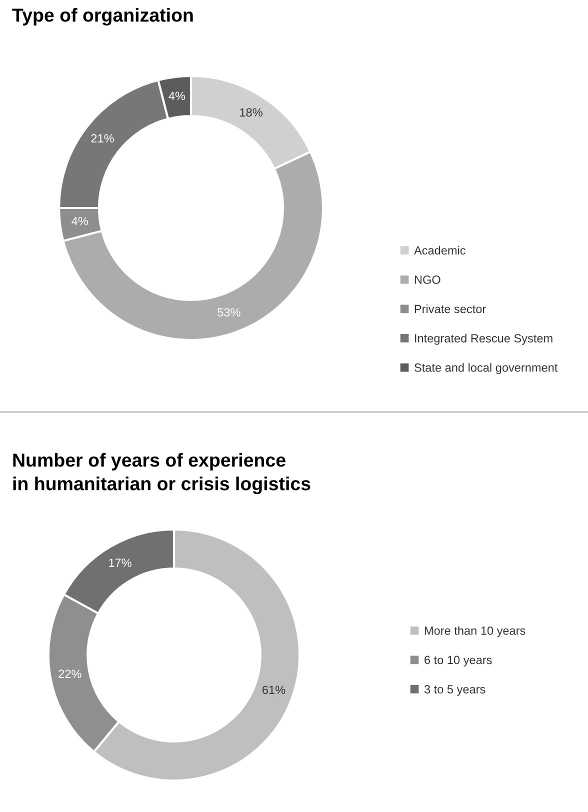 Image resolution: width=588 pixels, height=812 pixels. Describe the element at coordinates (70, 674) in the screenshot. I see `data-label: 22%` at that location.